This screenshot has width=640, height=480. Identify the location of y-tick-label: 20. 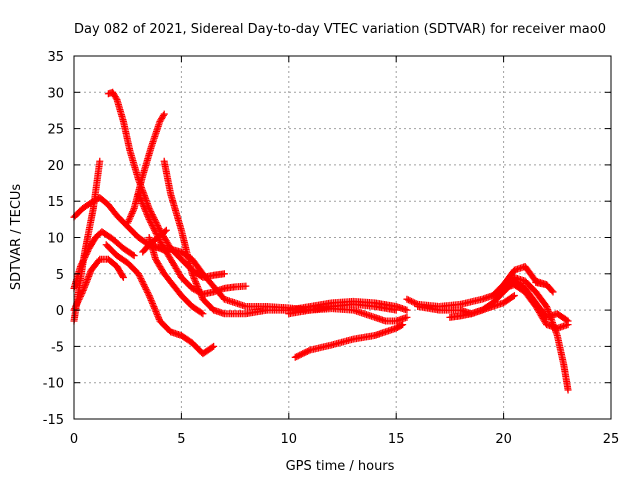
(55, 166).